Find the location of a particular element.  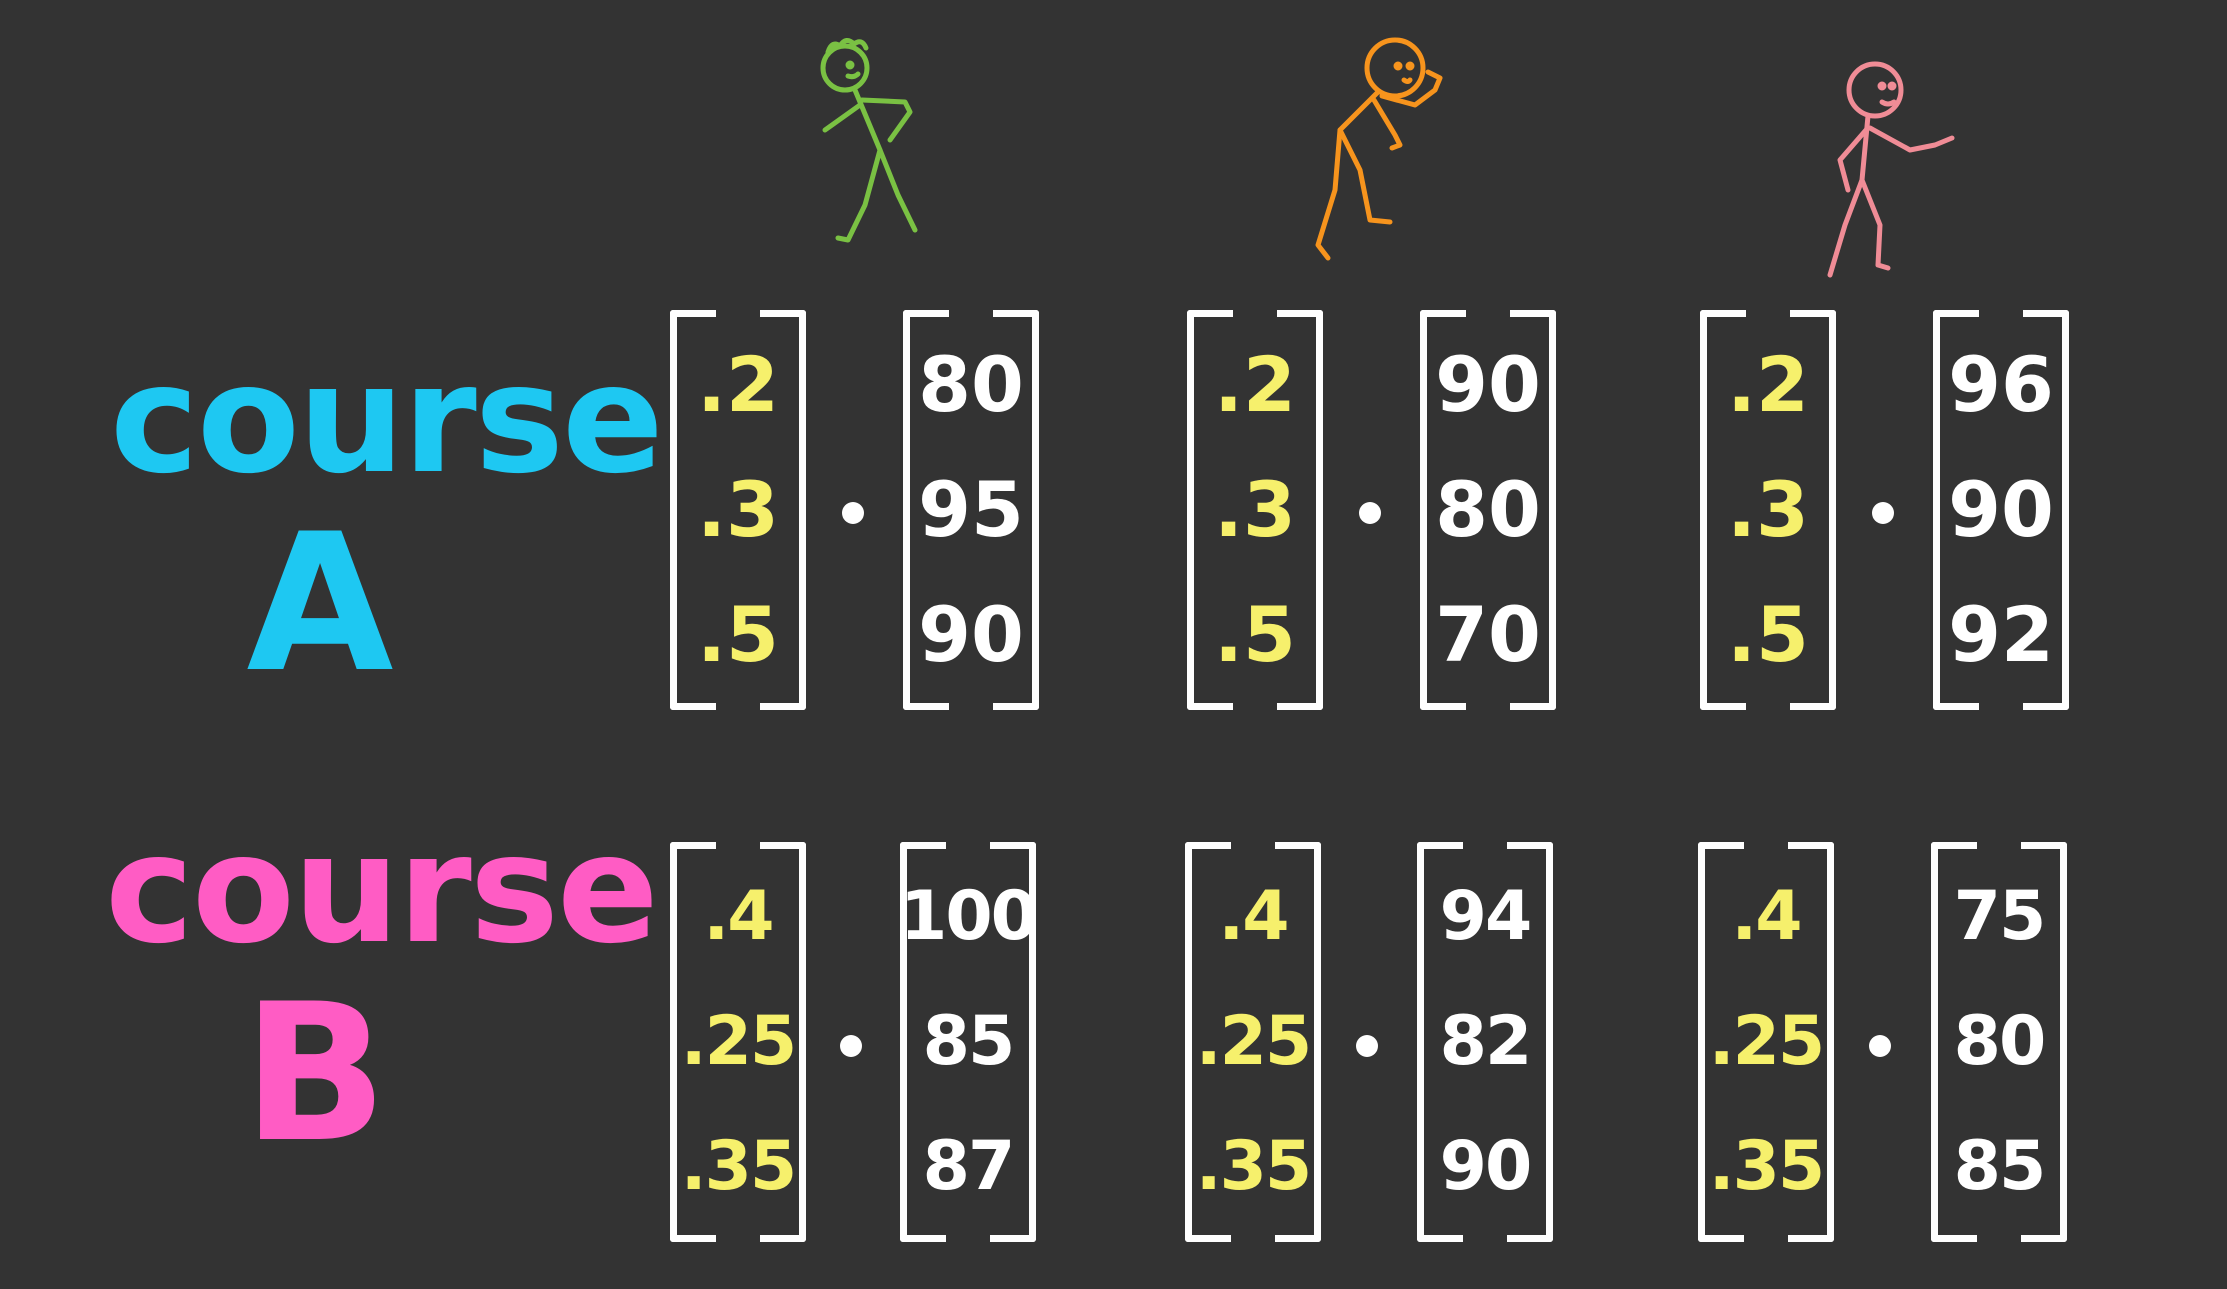

course-b-letter: B is located at coordinates (315, 1073).